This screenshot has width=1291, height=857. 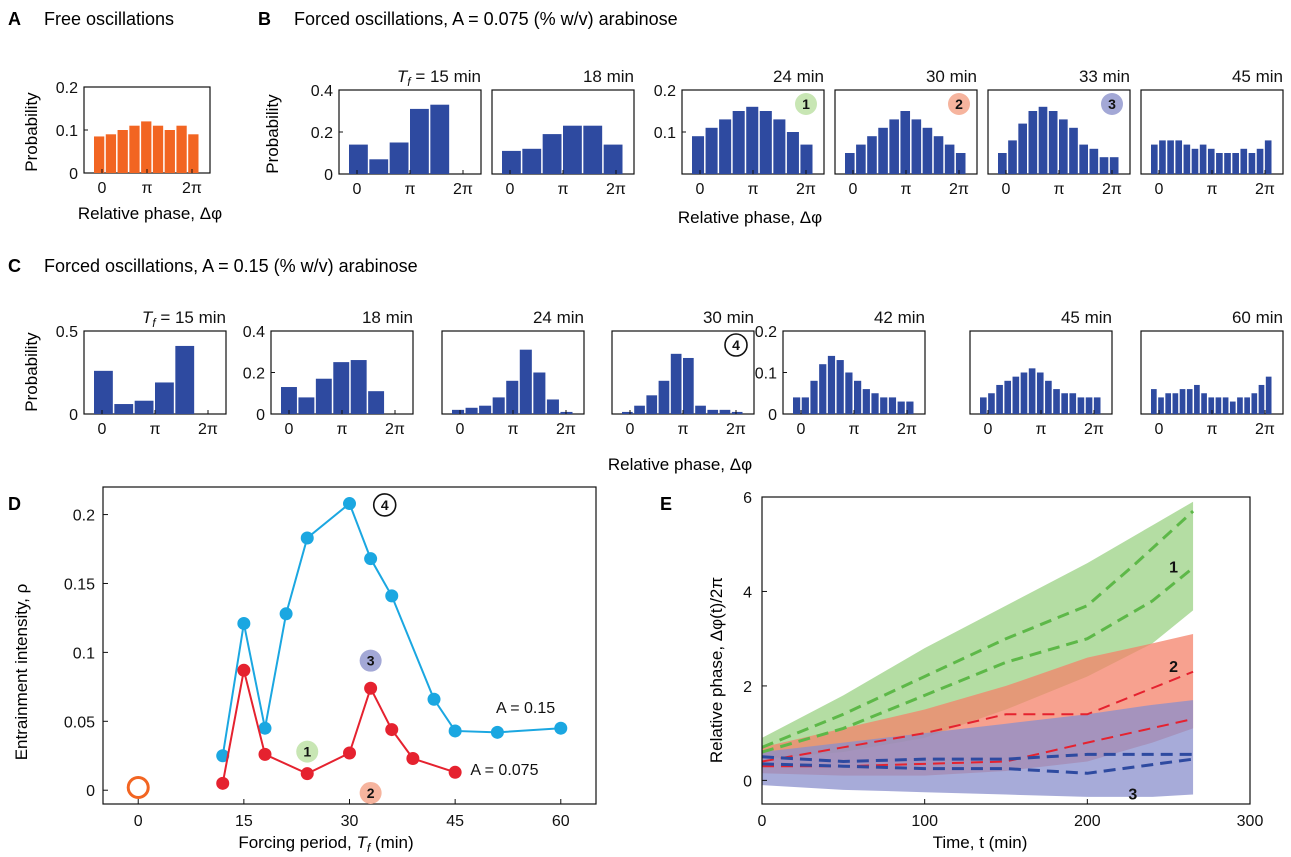 I want to click on panel-c-hist-1-xtick-label-2: 2π, so click(x=395, y=429).